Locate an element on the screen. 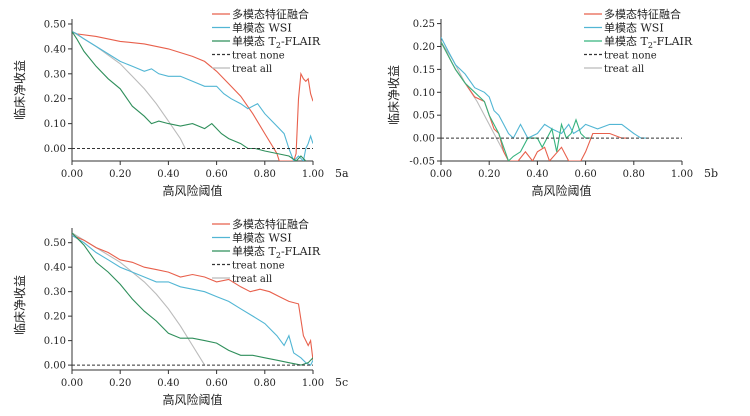 The width and height of the screenshot is (750, 416). y-tick-label: 0.25 is located at coordinates (424, 24).